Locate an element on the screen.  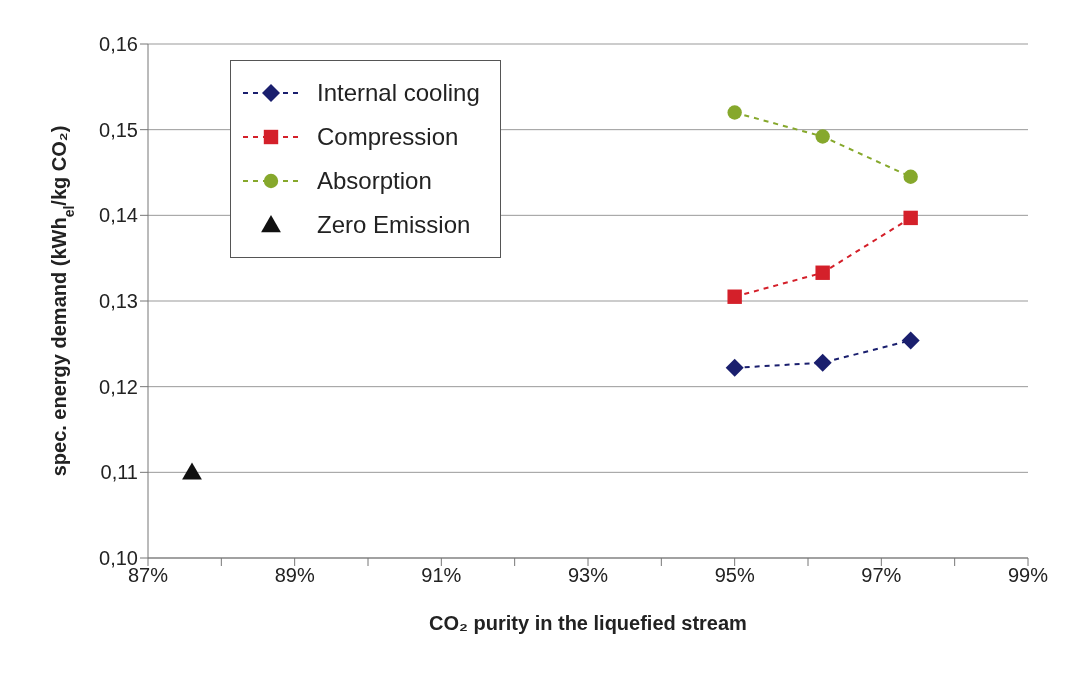
x-tick-label: 95% is located at coordinates (734, 575).